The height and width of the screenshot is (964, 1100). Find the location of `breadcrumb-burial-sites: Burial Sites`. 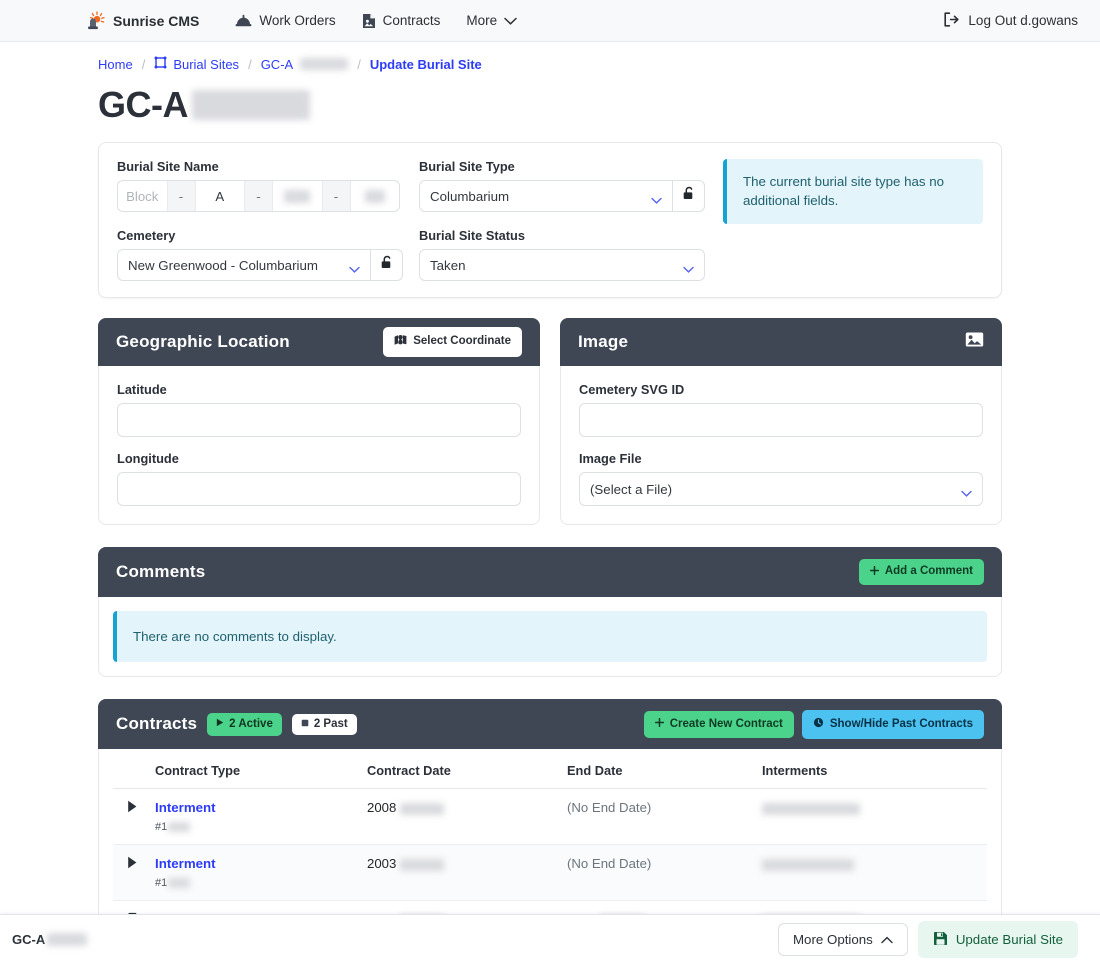

breadcrumb-burial-sites: Burial Sites is located at coordinates (196, 64).